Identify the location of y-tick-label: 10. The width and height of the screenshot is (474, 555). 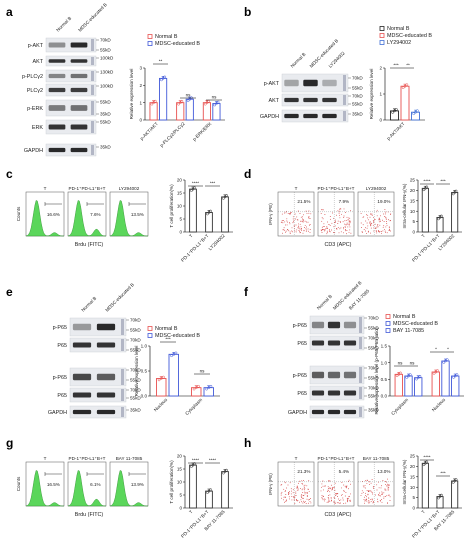
(413, 211).